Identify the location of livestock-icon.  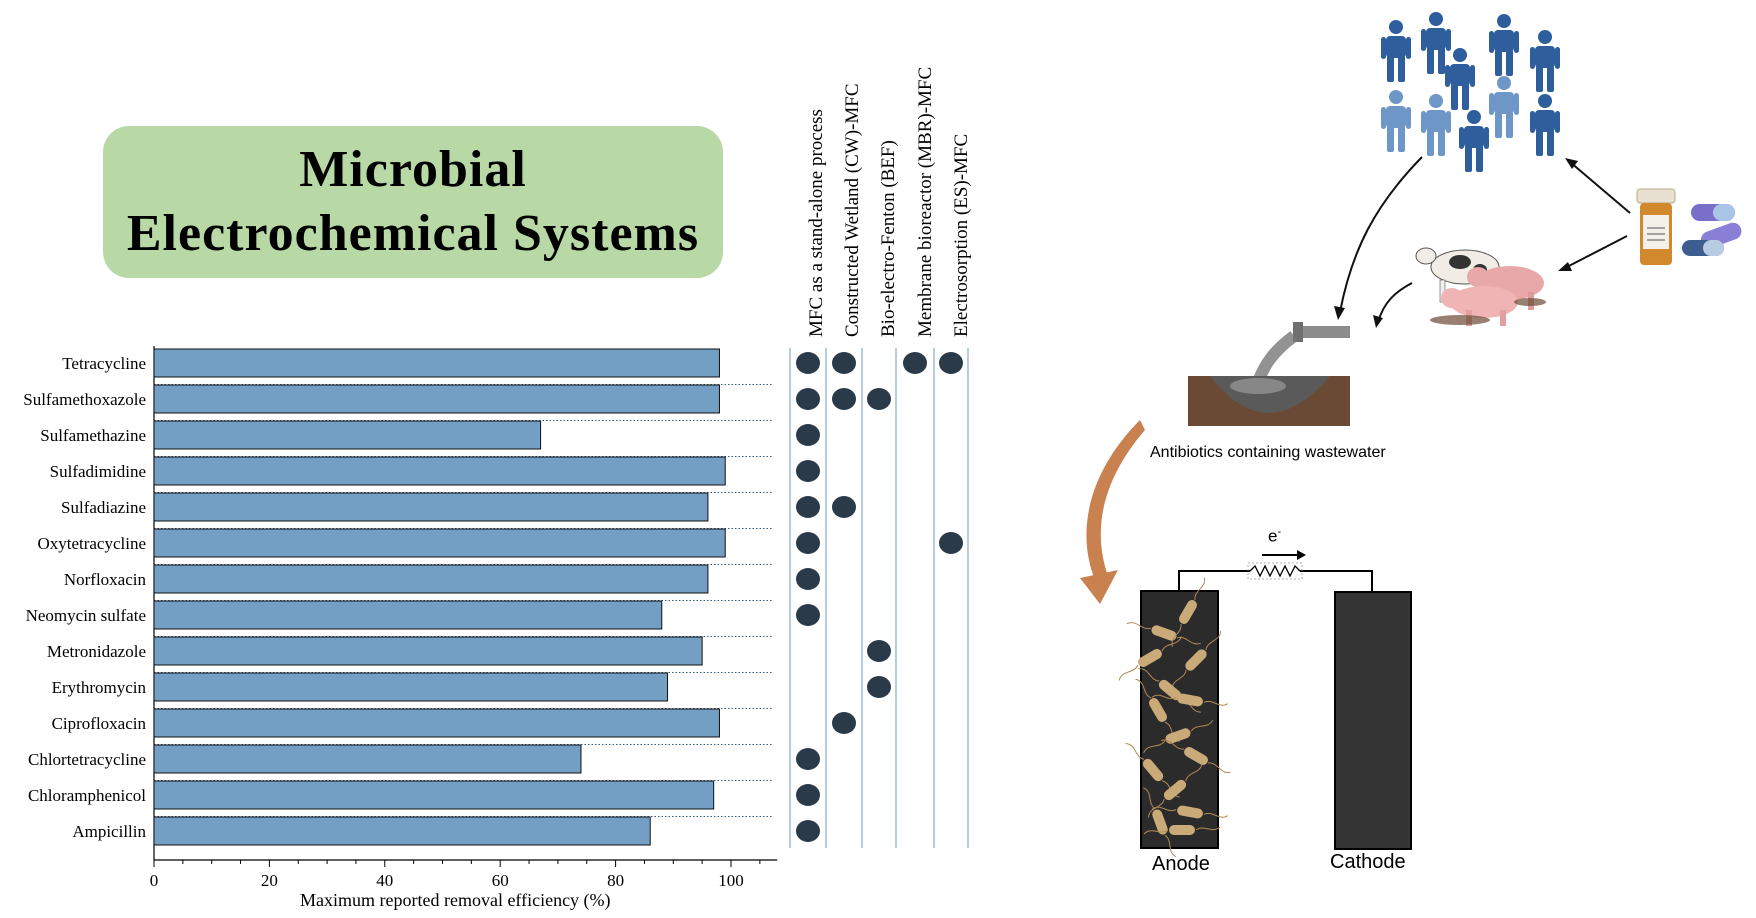
(1480, 286).